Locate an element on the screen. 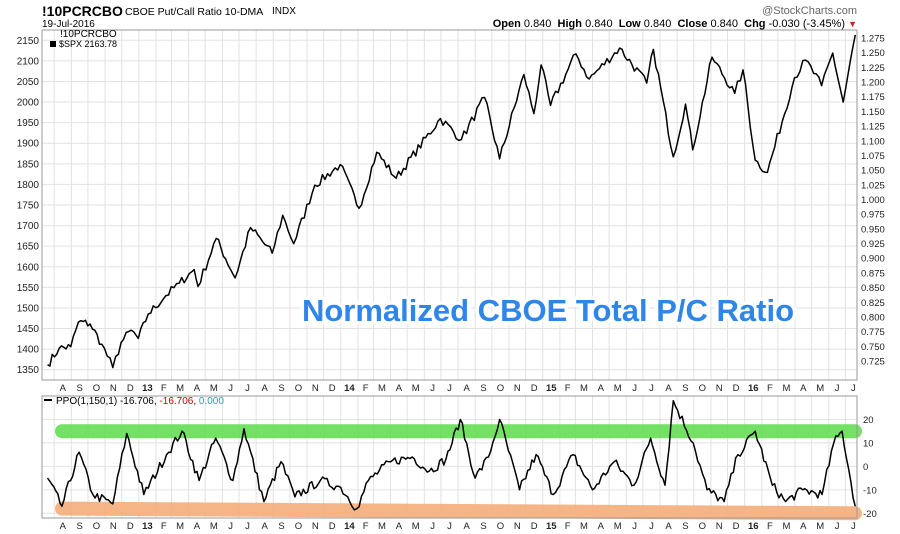 The image size is (900, 534). y-tick-label-right: 1.275 is located at coordinates (873, 39).